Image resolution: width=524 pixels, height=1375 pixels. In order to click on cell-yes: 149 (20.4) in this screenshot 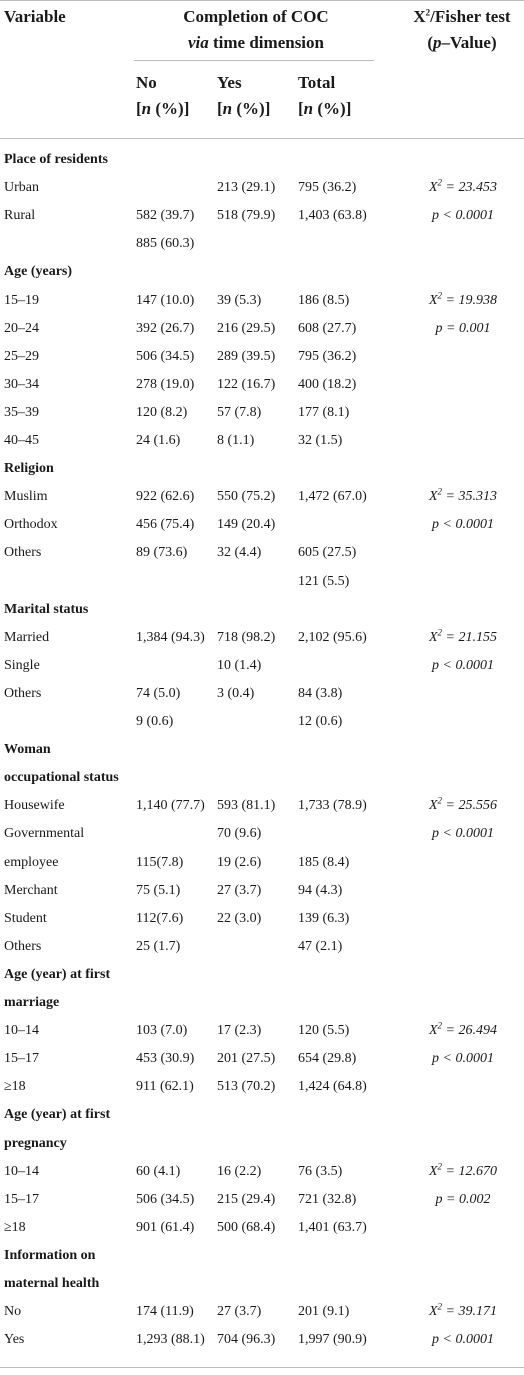, I will do `click(246, 525)`.